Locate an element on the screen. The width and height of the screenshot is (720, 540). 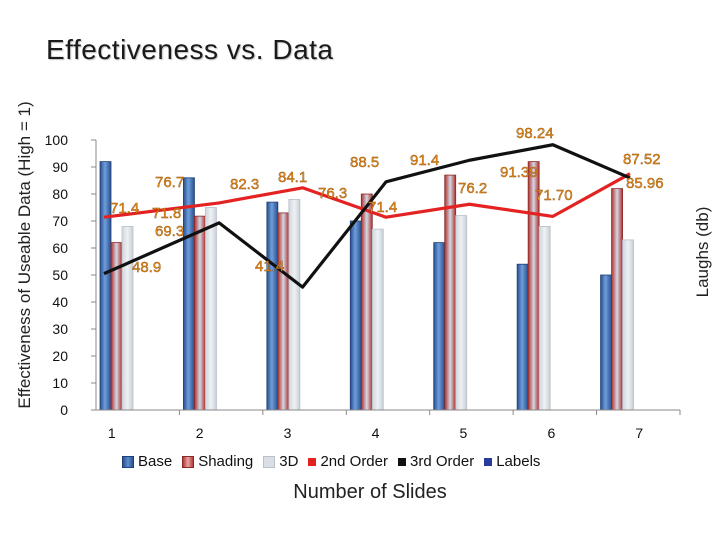
legend-item-2nd-order: 2nd Order is located at coordinates (348, 461).